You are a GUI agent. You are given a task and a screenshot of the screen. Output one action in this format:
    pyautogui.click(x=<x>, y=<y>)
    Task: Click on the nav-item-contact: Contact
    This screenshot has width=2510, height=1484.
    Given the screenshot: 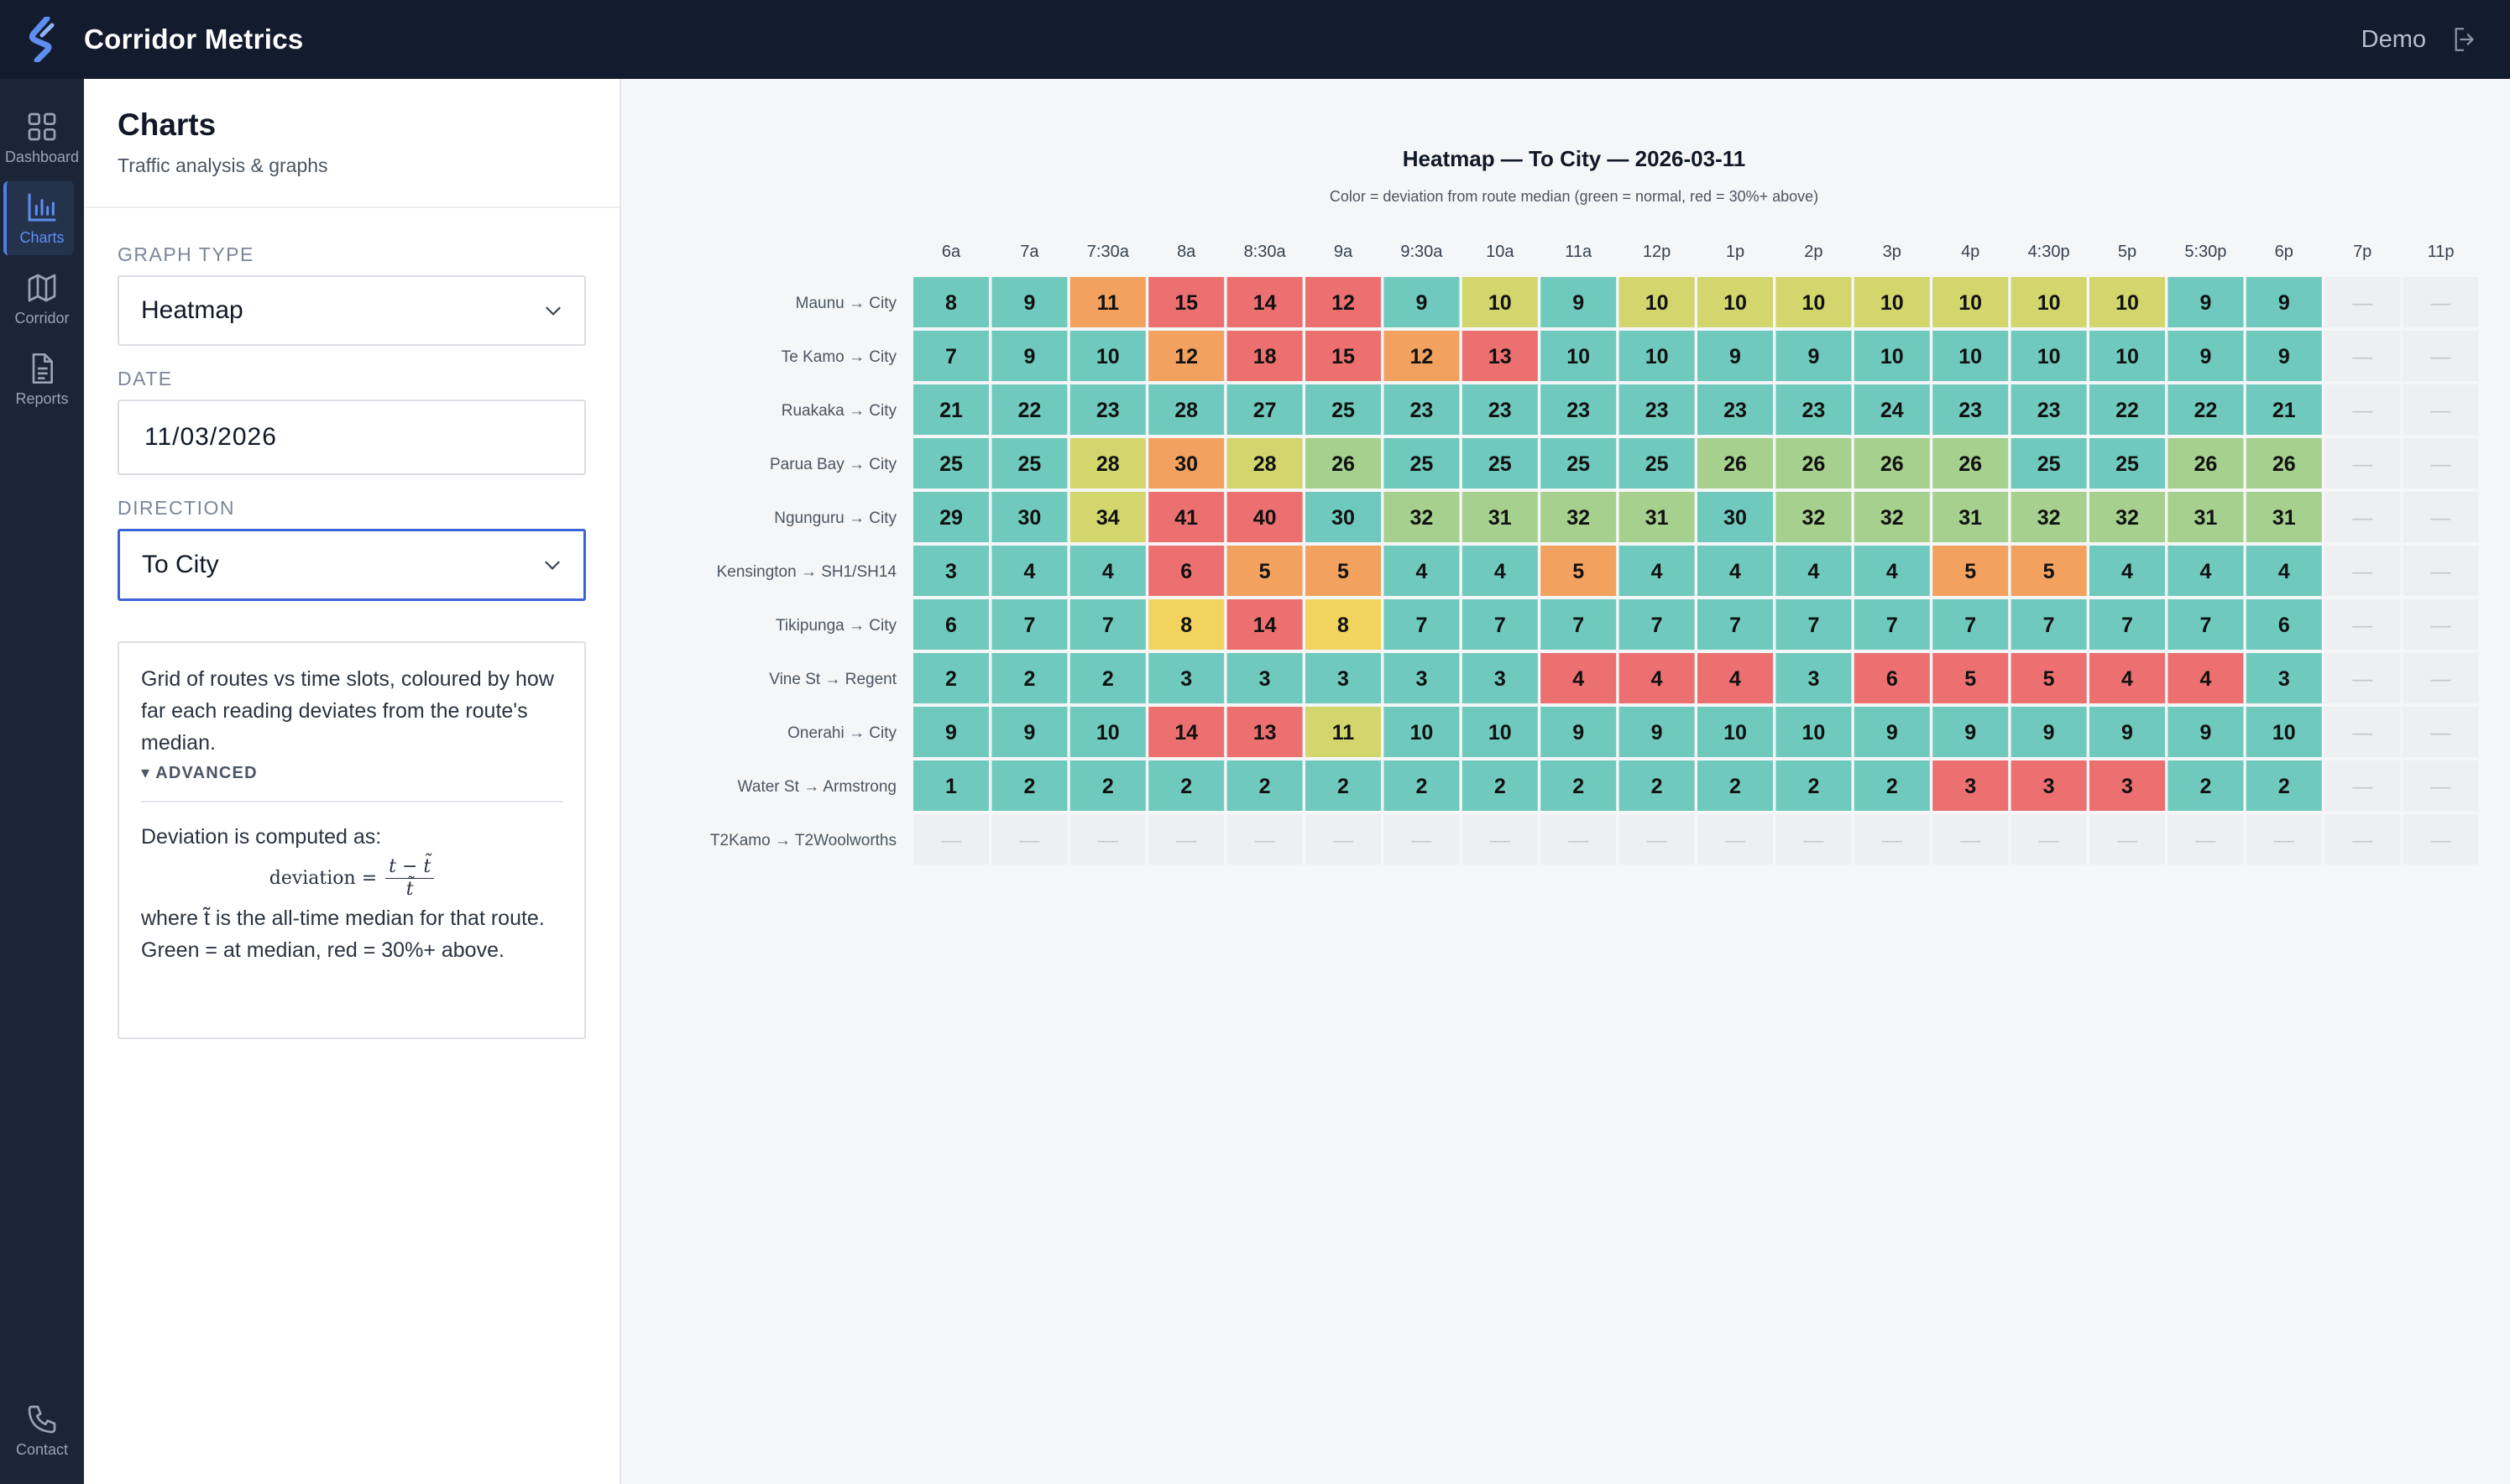 What is the action you would take?
    pyautogui.click(x=42, y=1430)
    